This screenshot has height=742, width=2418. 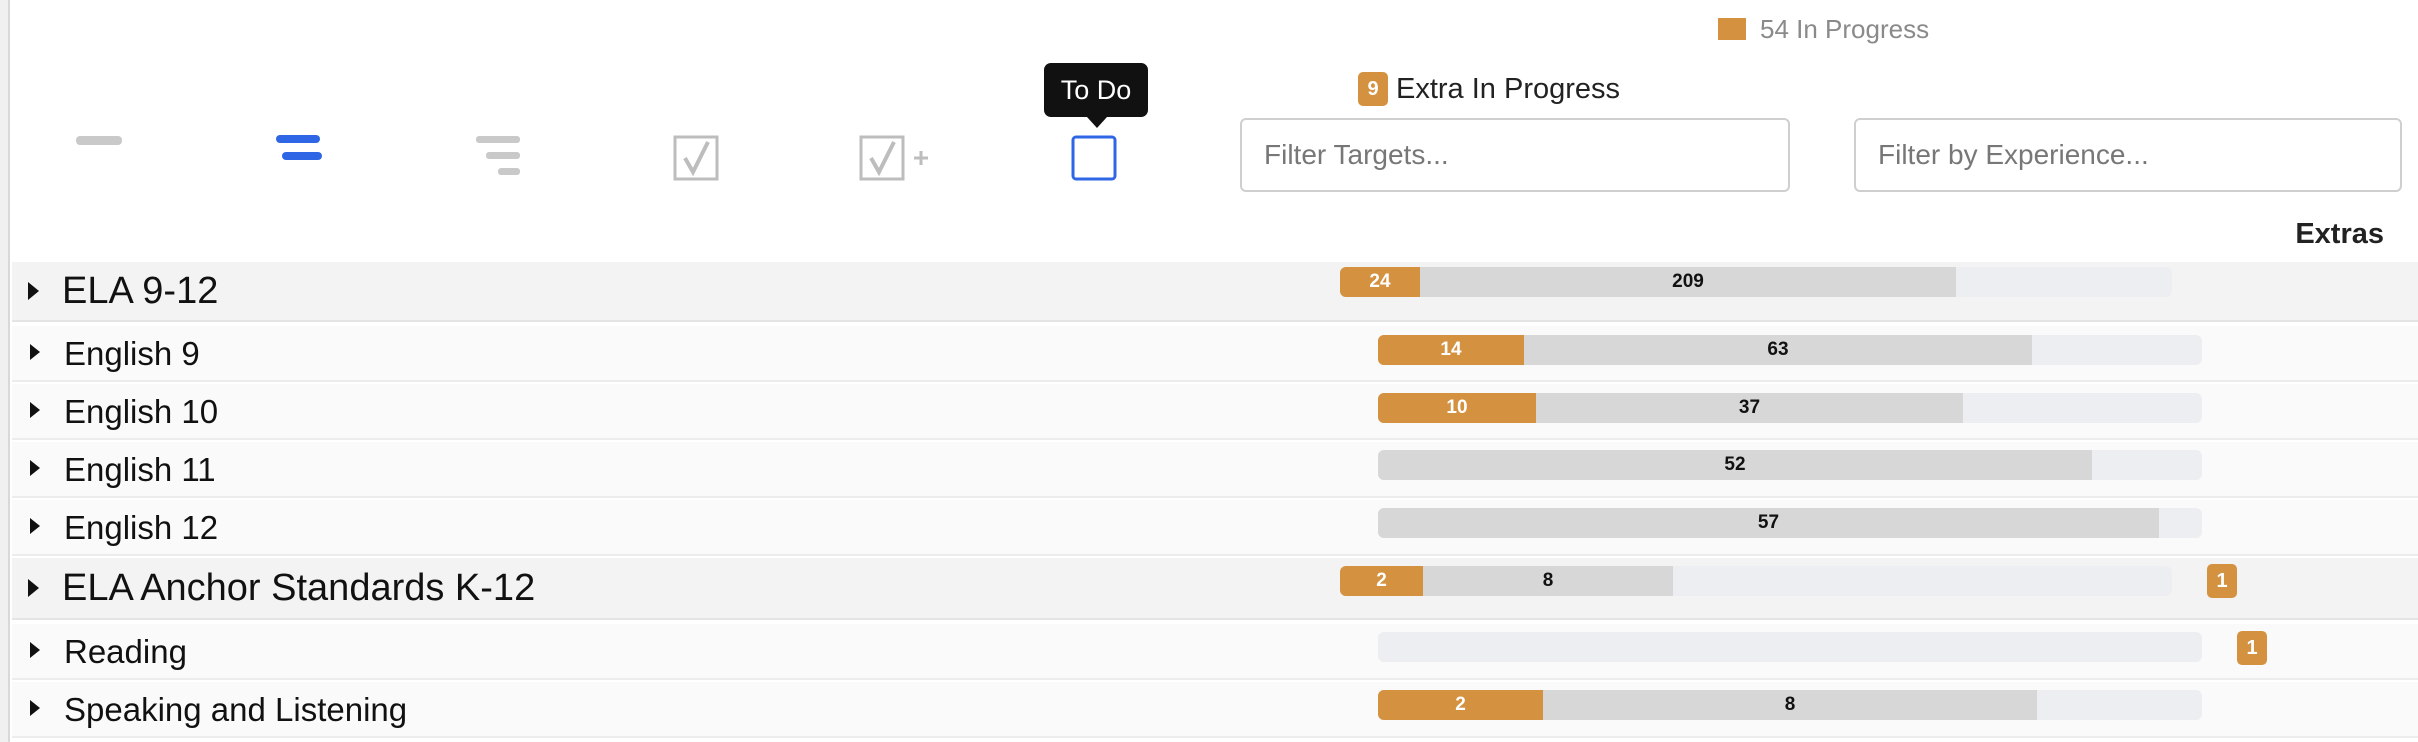 I want to click on row-label: English 12, so click(x=141, y=527).